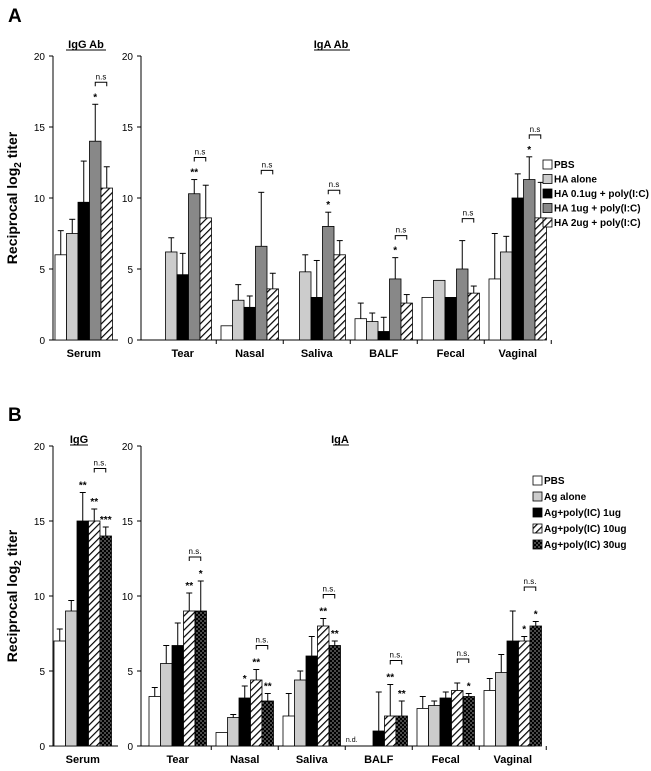 The height and width of the screenshot is (771, 651). What do you see at coordinates (517, 354) in the screenshot?
I see `x-tick-label: Vaginal` at bounding box center [517, 354].